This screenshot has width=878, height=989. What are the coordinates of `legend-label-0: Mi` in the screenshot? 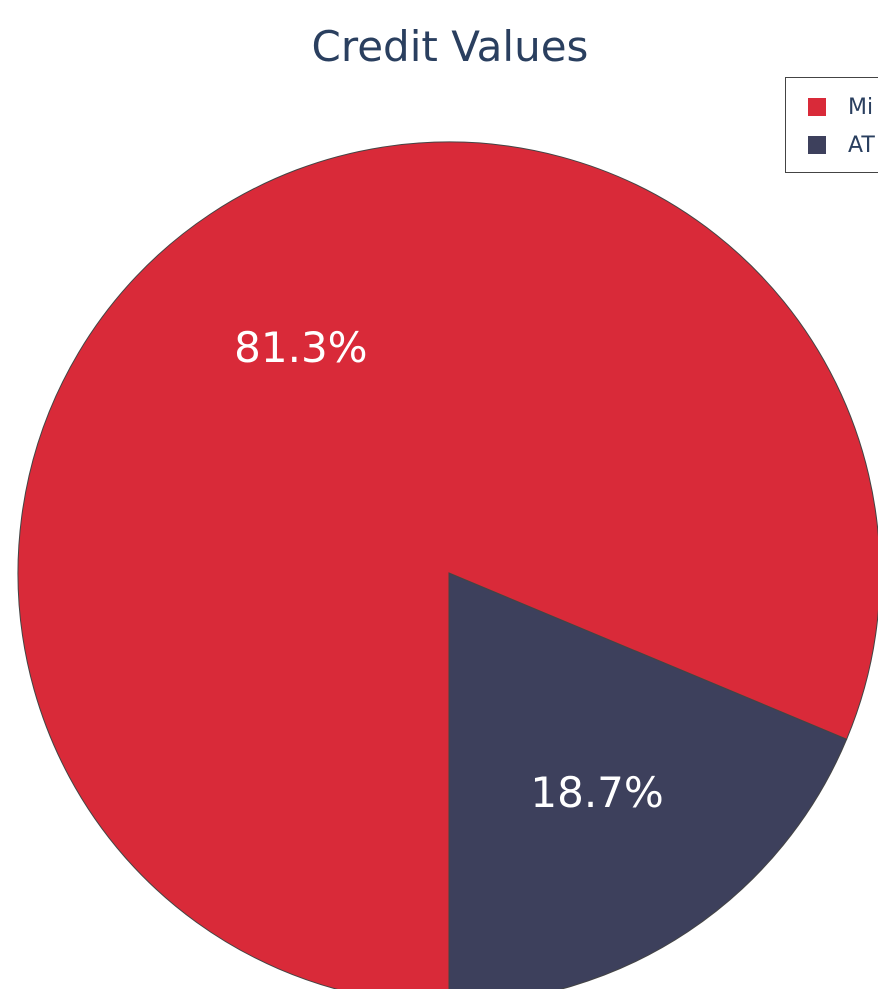 It's located at (861, 107).